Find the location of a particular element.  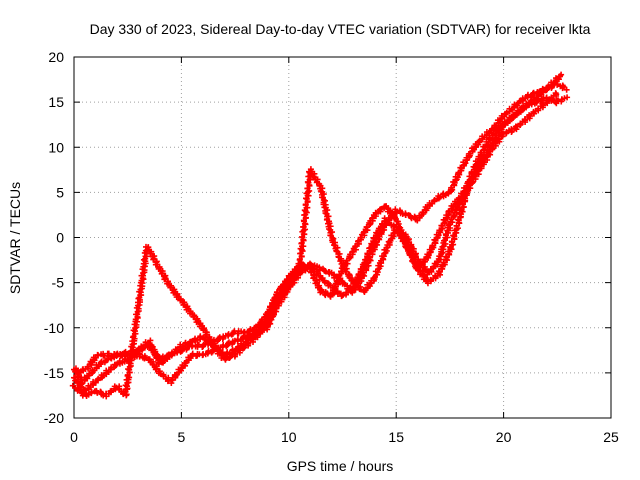

y-tick-label: -5 is located at coordinates (58, 283).